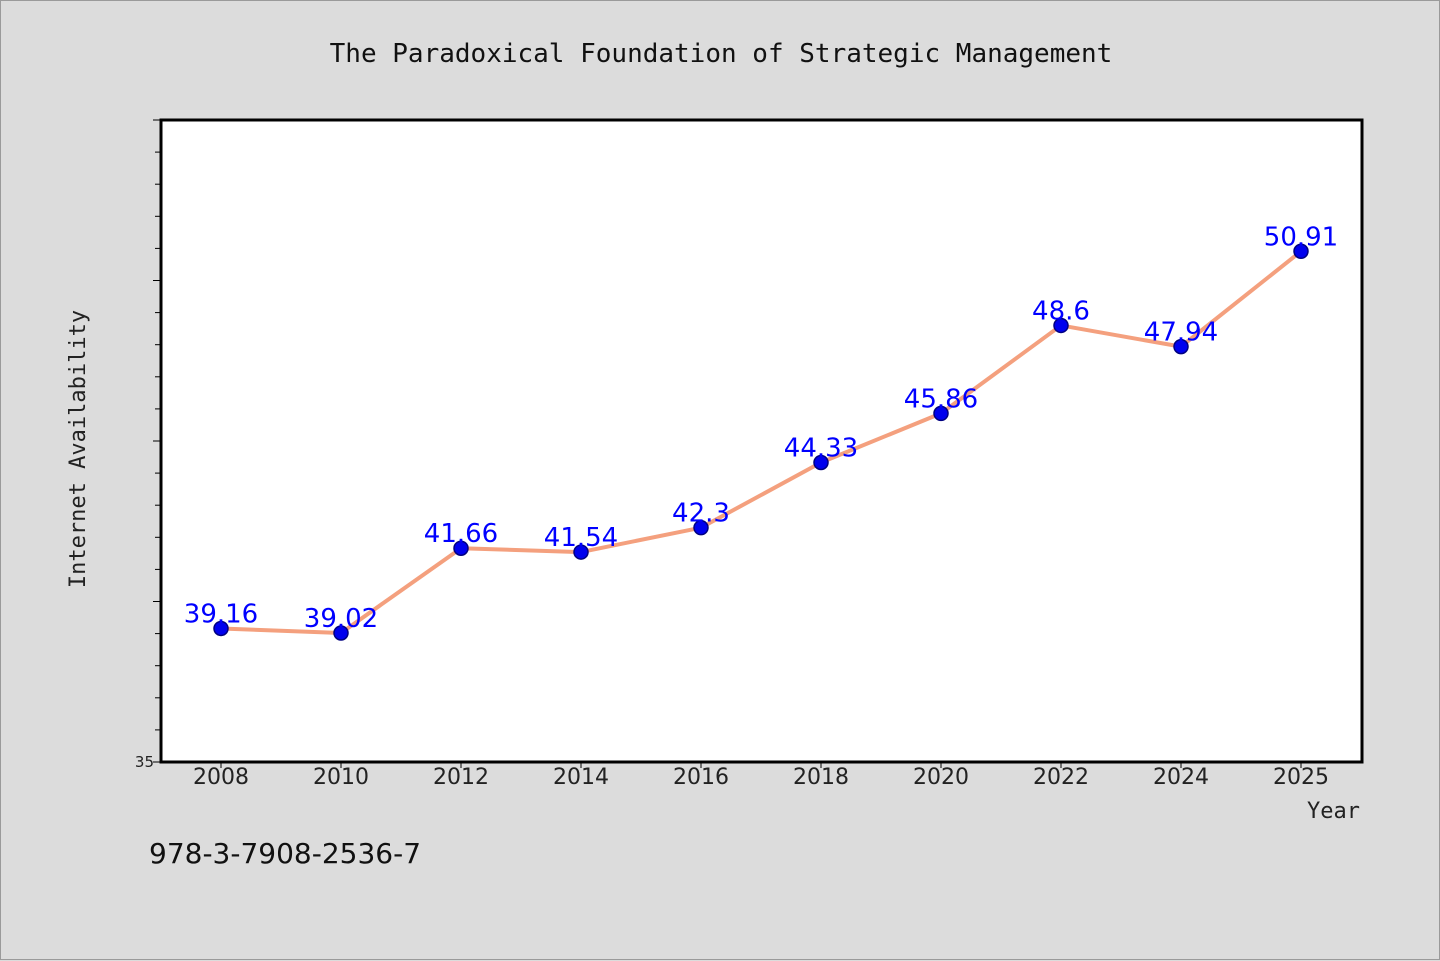 This screenshot has height=961, width=1440. What do you see at coordinates (1333, 811) in the screenshot?
I see `x-axis-label: Year` at bounding box center [1333, 811].